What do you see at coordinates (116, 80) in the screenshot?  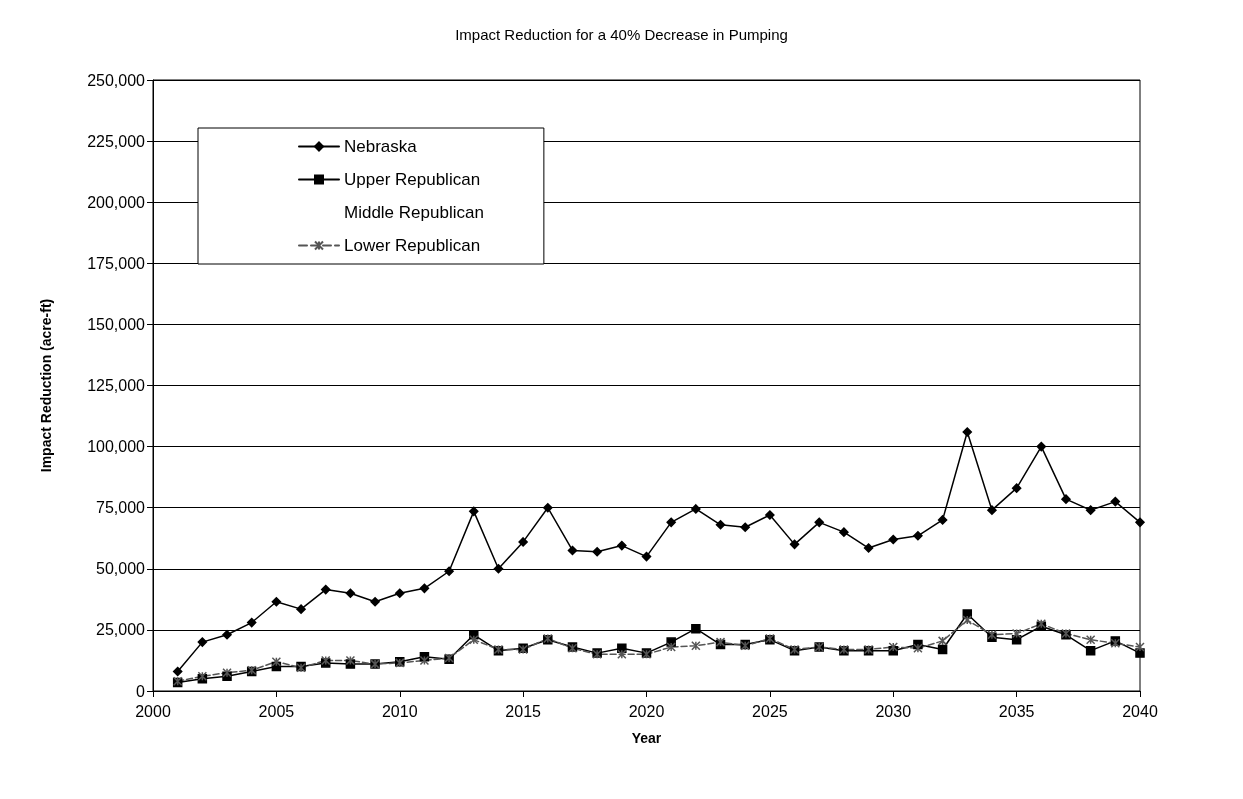 I see `y-tick-label: 250,000` at bounding box center [116, 80].